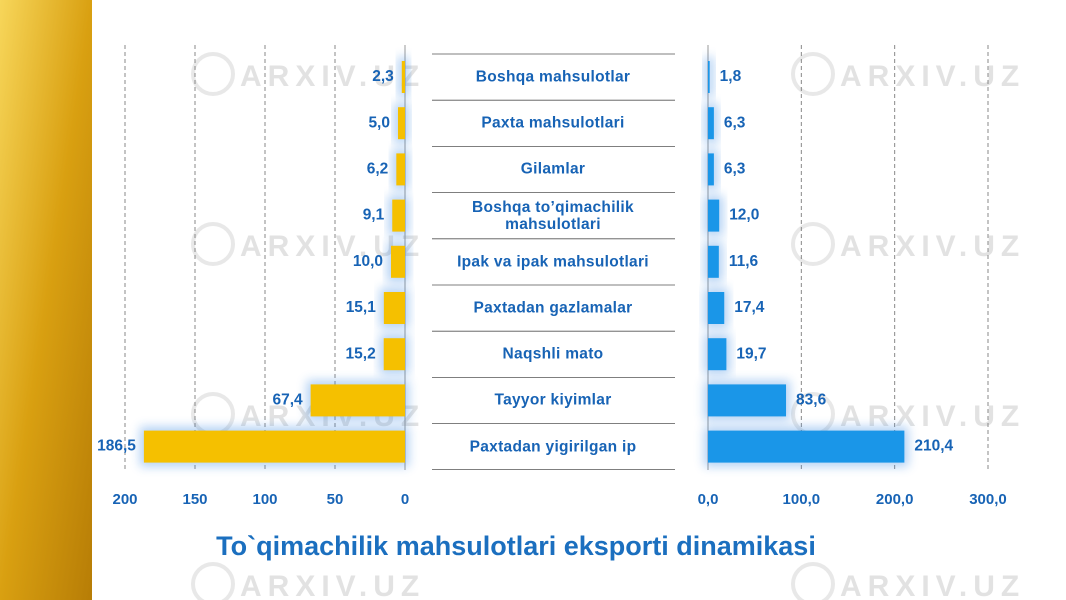 Image resolution: width=1066 pixels, height=600 pixels. What do you see at coordinates (361, 353) in the screenshot?
I see `value-label: 15,2` at bounding box center [361, 353].